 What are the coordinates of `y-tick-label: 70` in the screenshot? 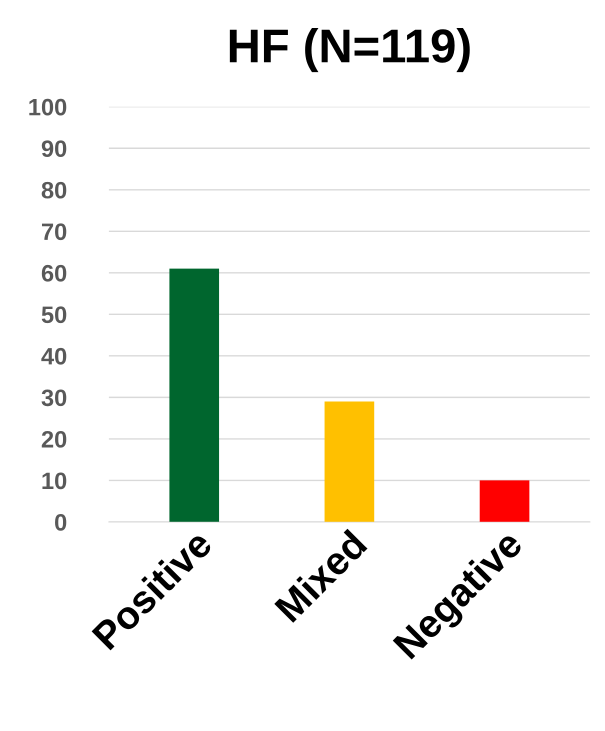 It's located at (54, 231).